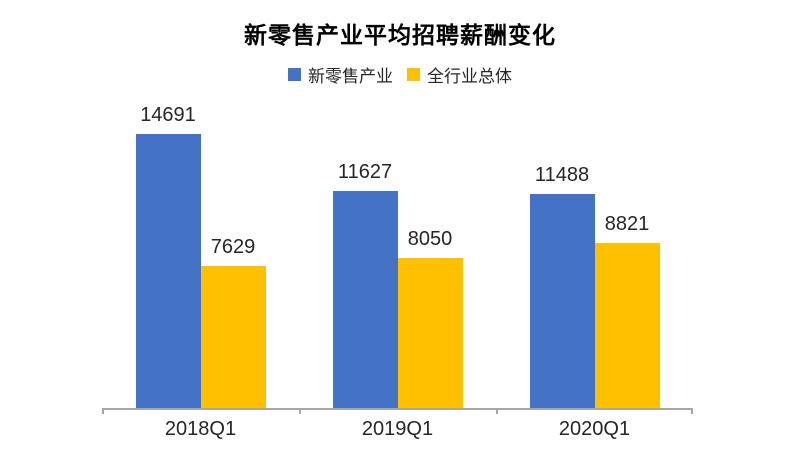 The width and height of the screenshot is (800, 455). What do you see at coordinates (562, 175) in the screenshot?
I see `value-label: 11488` at bounding box center [562, 175].